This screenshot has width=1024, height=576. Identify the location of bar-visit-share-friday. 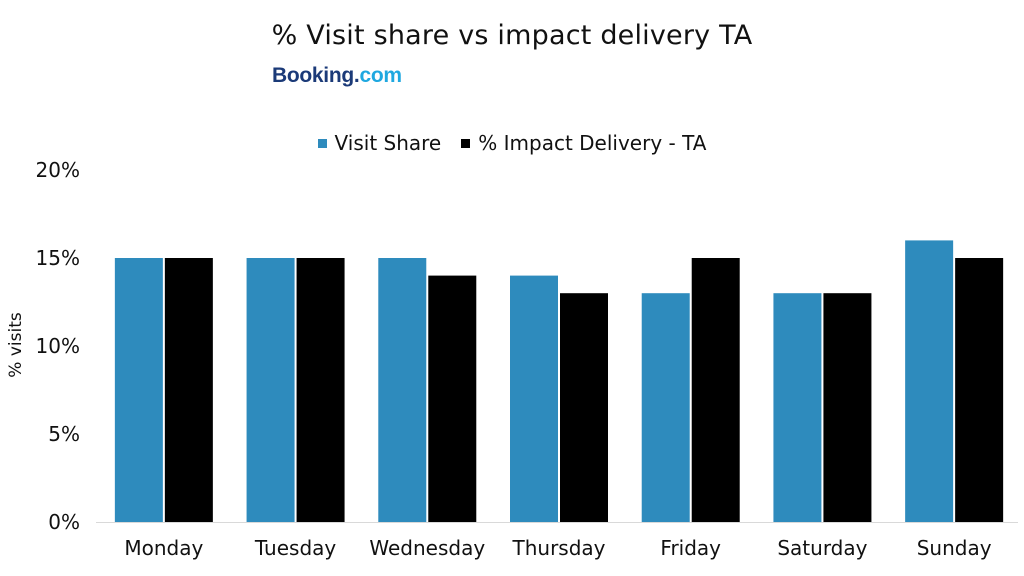
(665, 407).